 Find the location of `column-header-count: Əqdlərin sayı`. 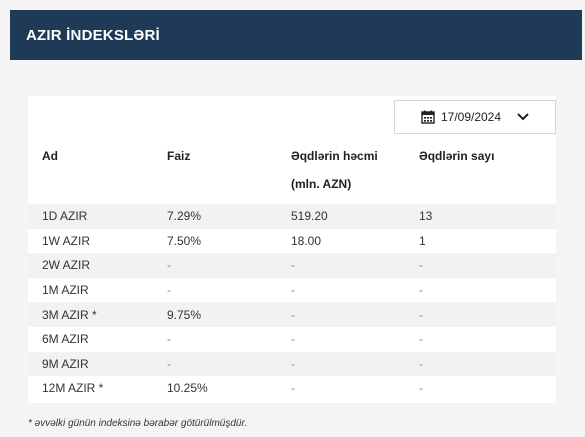

column-header-count: Əqdlərin sayı is located at coordinates (457, 156).